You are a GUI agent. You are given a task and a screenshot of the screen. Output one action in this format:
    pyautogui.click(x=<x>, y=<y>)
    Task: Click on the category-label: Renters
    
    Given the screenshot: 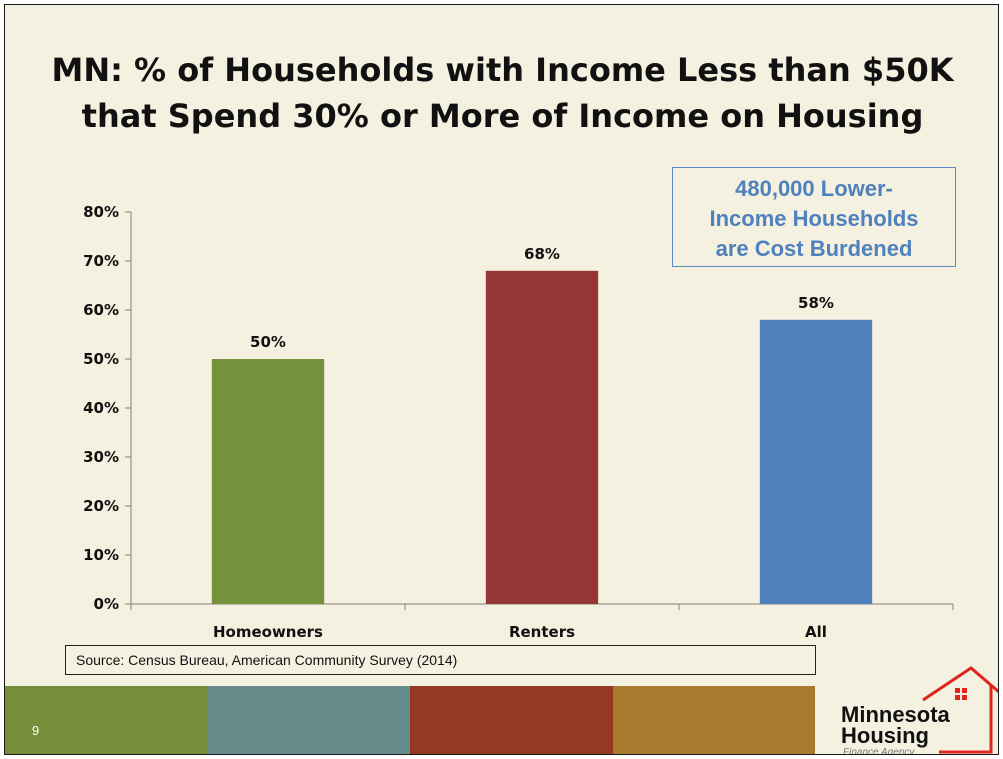 What is the action you would take?
    pyautogui.click(x=542, y=632)
    